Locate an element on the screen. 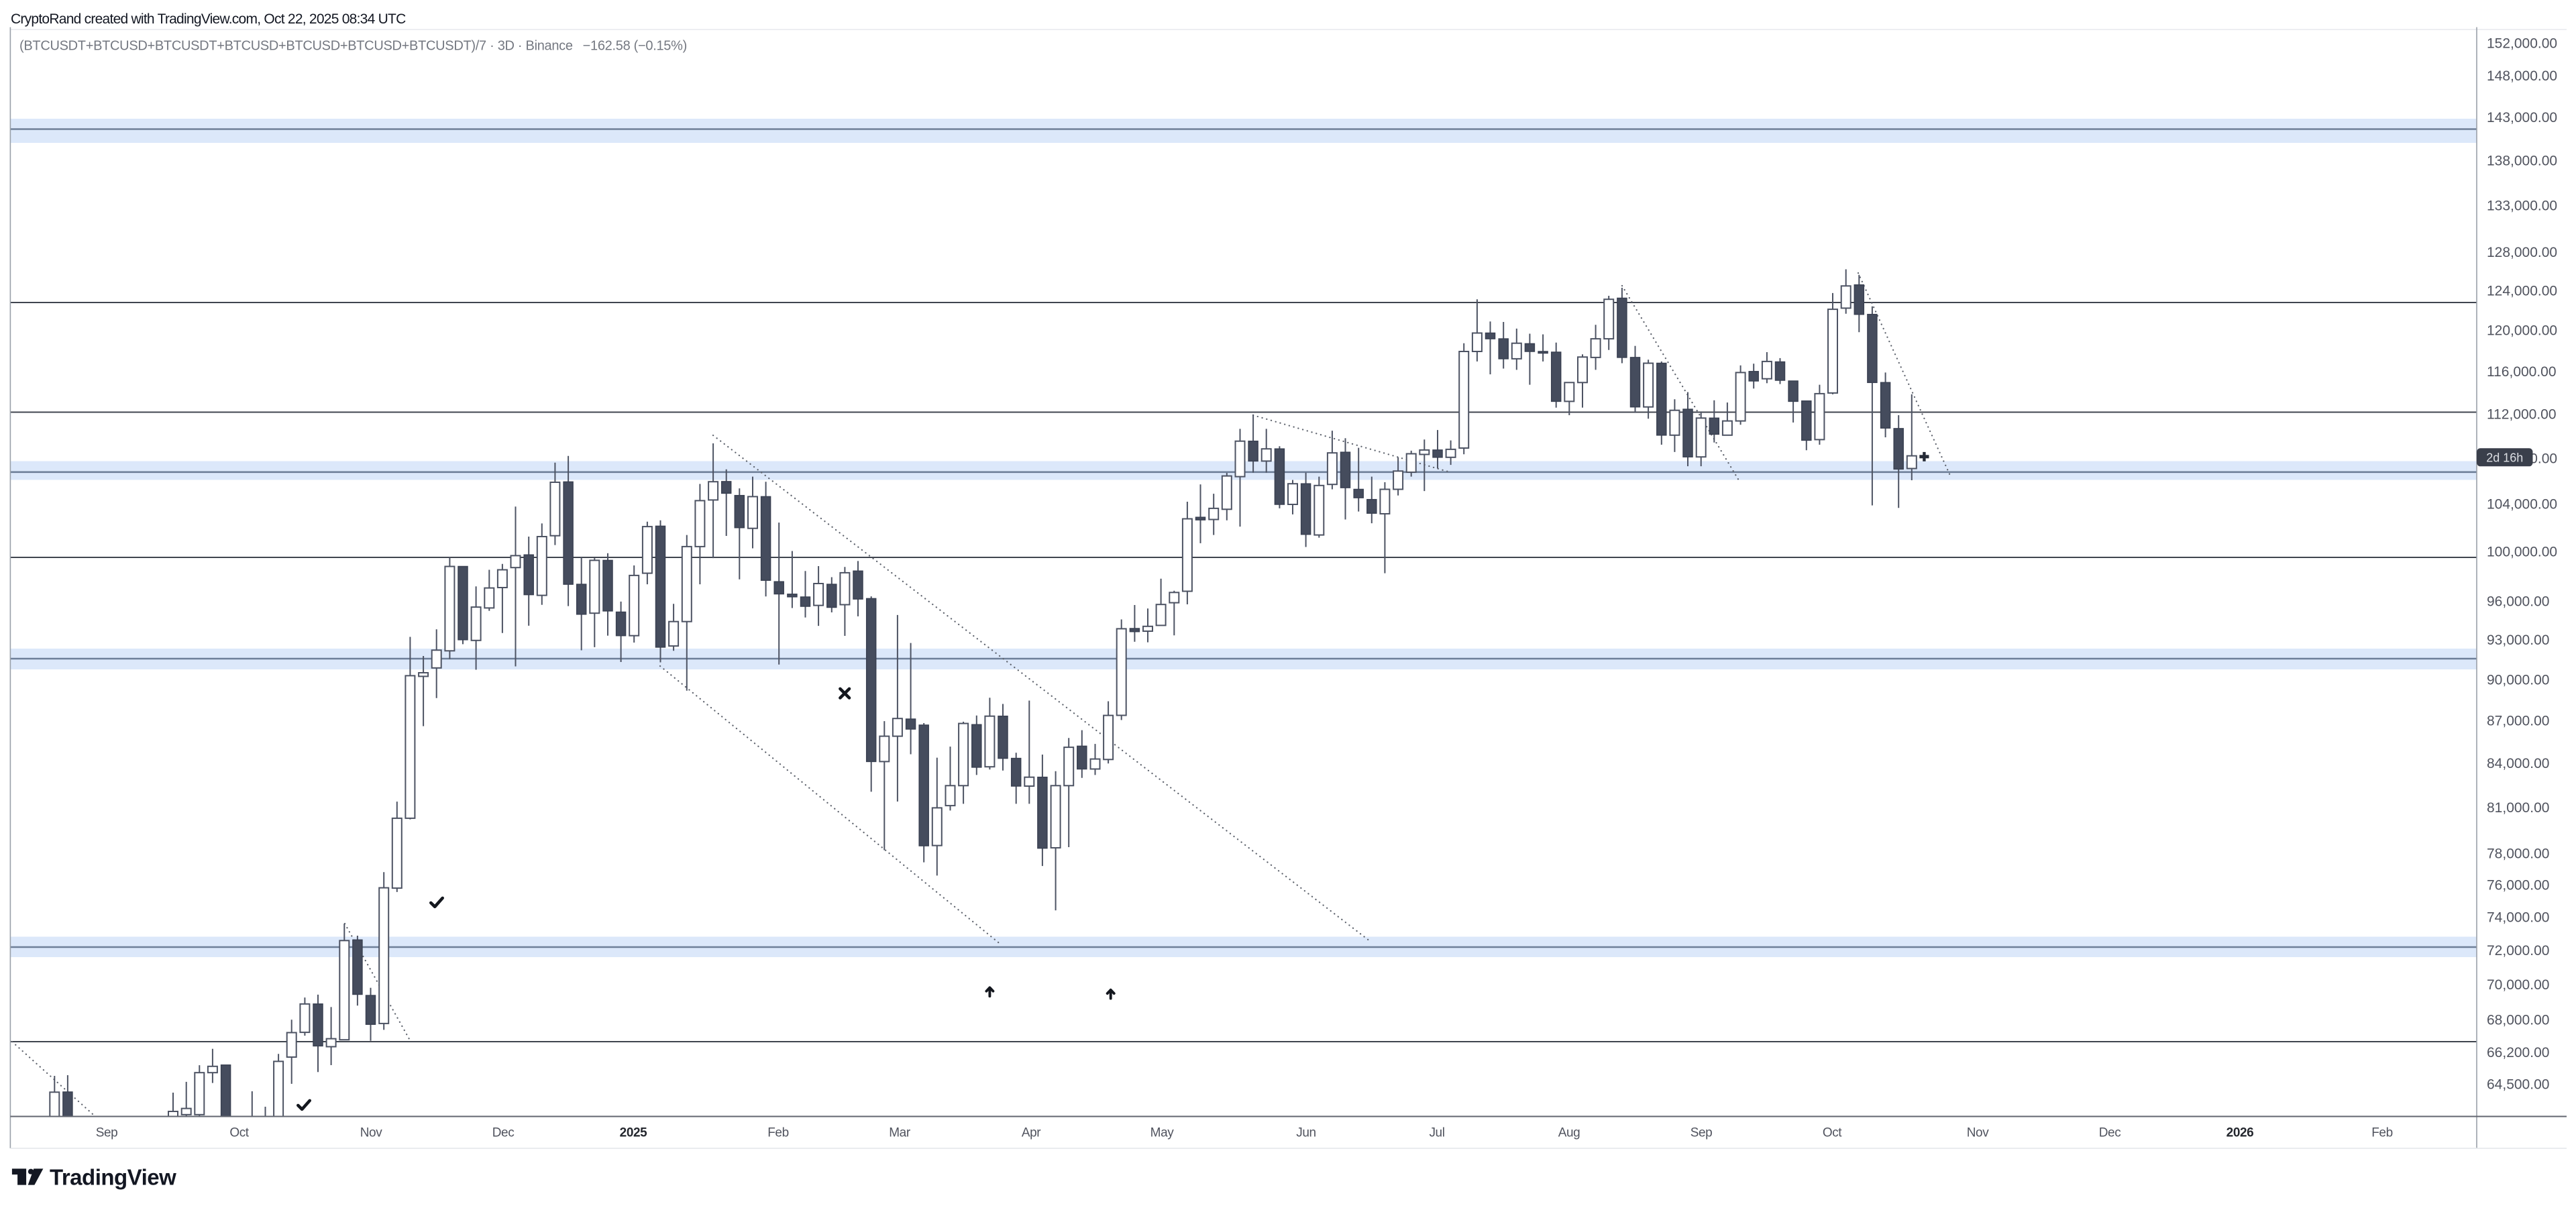 The image size is (2576, 1208). svg-text: 87,000.00 is located at coordinates (2518, 721).